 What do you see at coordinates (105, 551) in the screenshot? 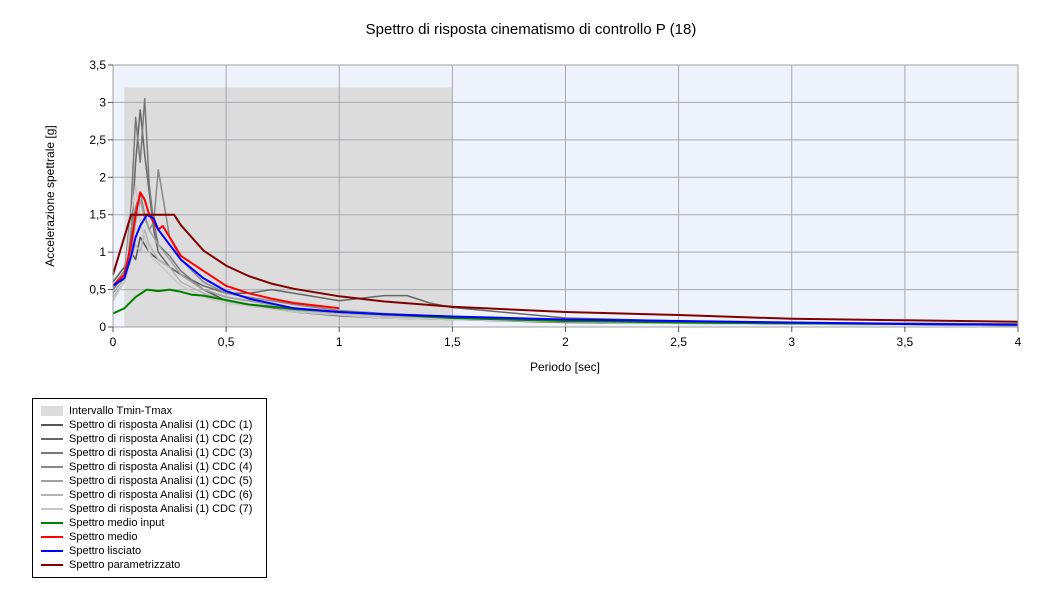
I see `legend-label: Spettro lisciato` at bounding box center [105, 551].